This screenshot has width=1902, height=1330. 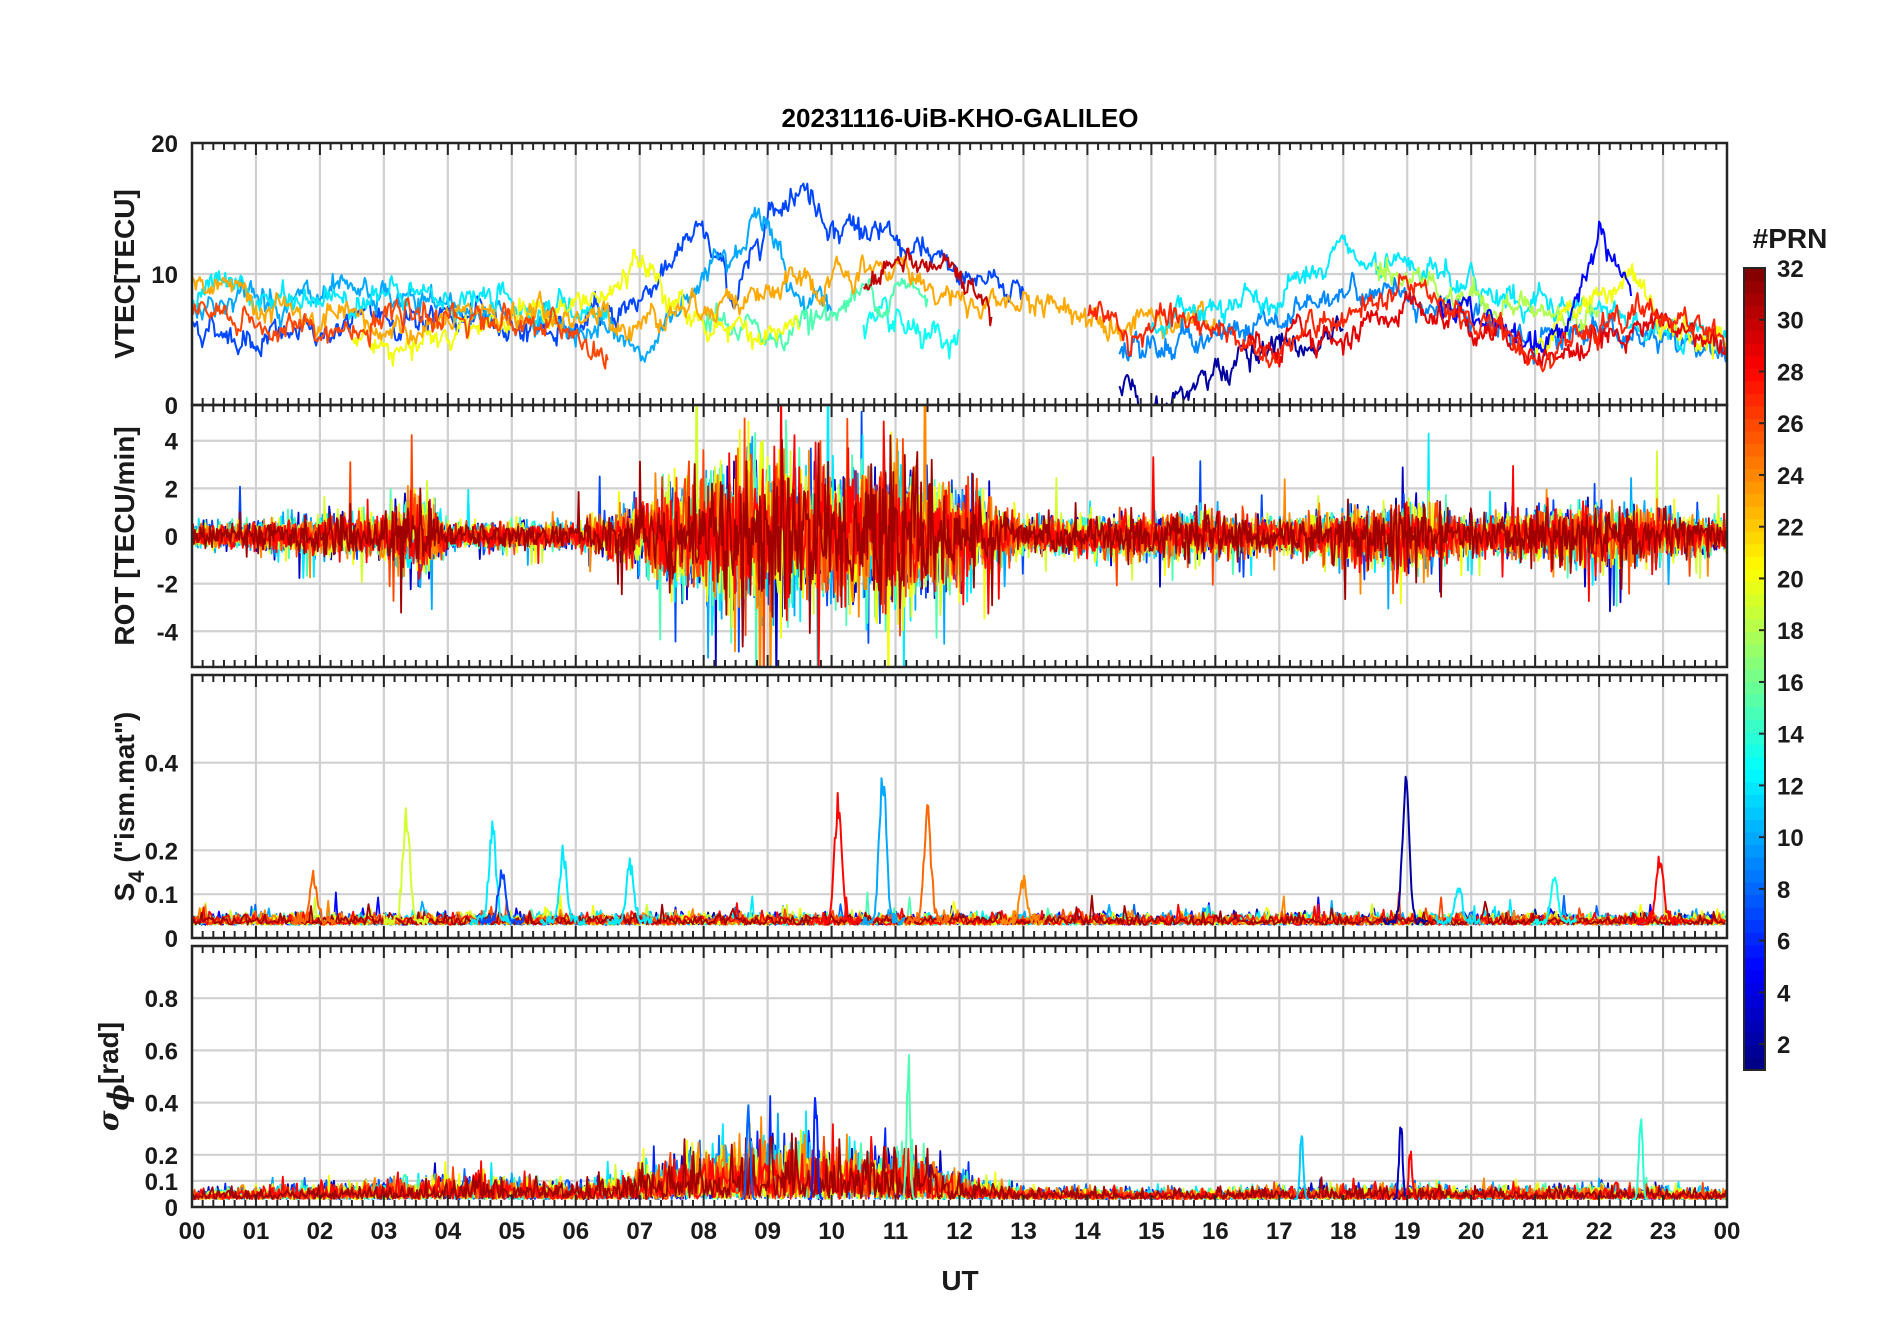 What do you see at coordinates (1790, 238) in the screenshot?
I see `colorbar-title: #PRN` at bounding box center [1790, 238].